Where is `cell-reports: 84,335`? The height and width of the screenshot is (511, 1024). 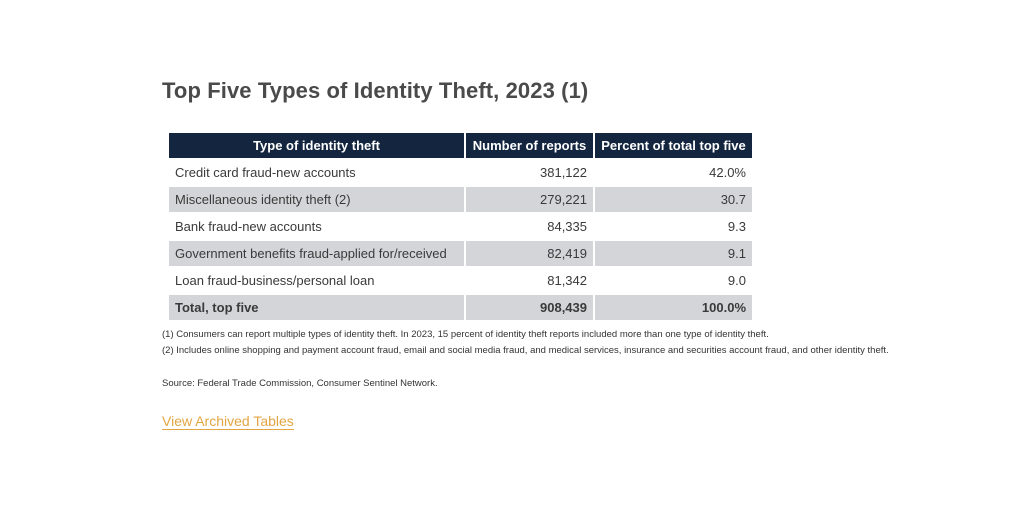
cell-reports: 84,335 is located at coordinates (567, 226).